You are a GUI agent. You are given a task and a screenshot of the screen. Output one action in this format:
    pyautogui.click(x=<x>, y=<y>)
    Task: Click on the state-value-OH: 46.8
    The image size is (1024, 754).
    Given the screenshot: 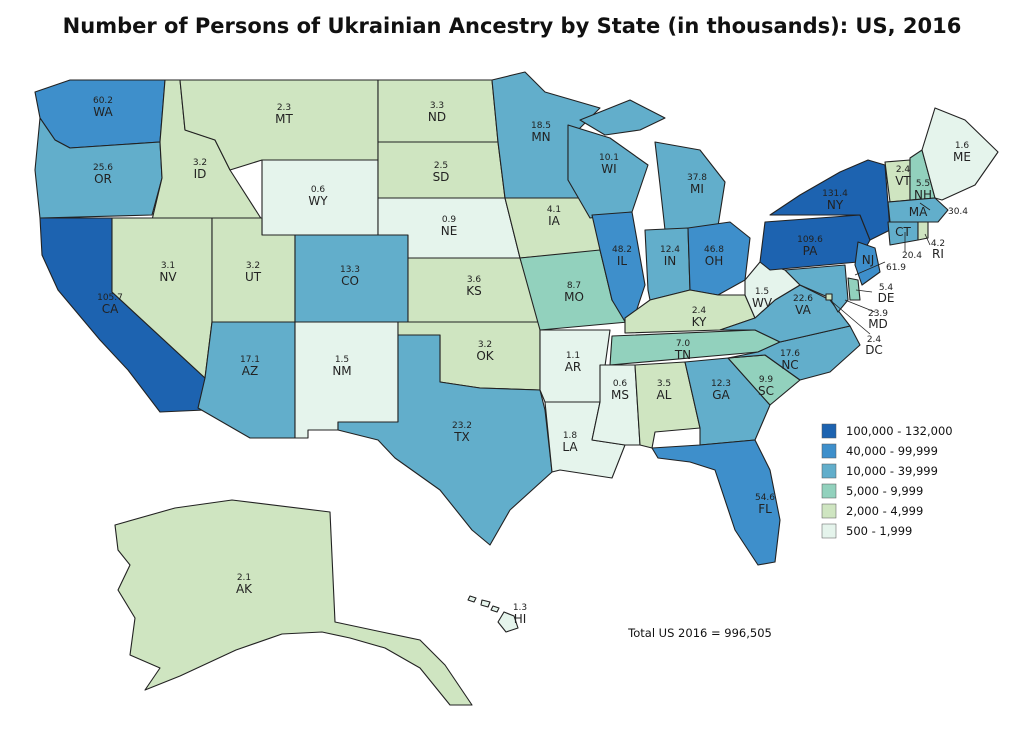 What is the action you would take?
    pyautogui.click(x=714, y=250)
    